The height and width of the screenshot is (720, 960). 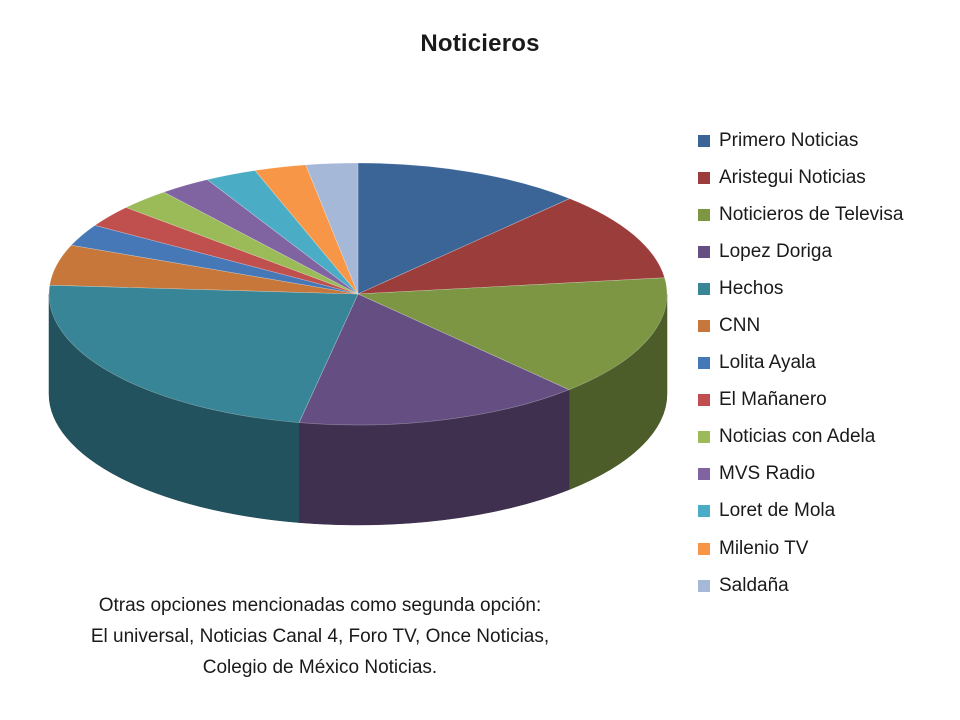 I want to click on legend-label: Noticias con Adela, so click(x=797, y=437).